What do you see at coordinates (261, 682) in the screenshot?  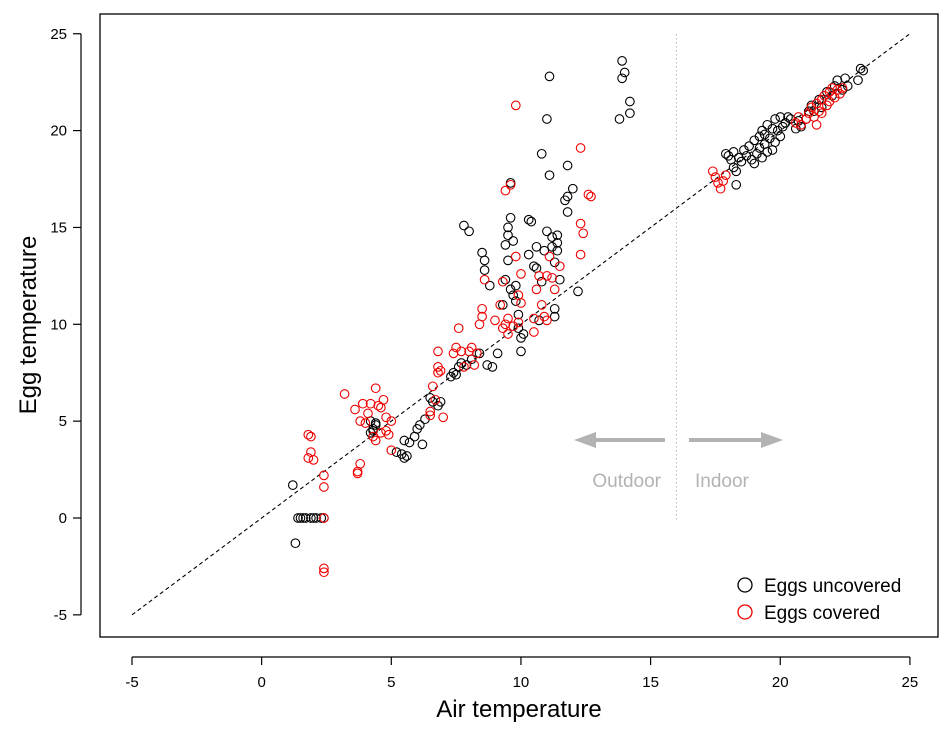 I see `x-tick-label: 0` at bounding box center [261, 682].